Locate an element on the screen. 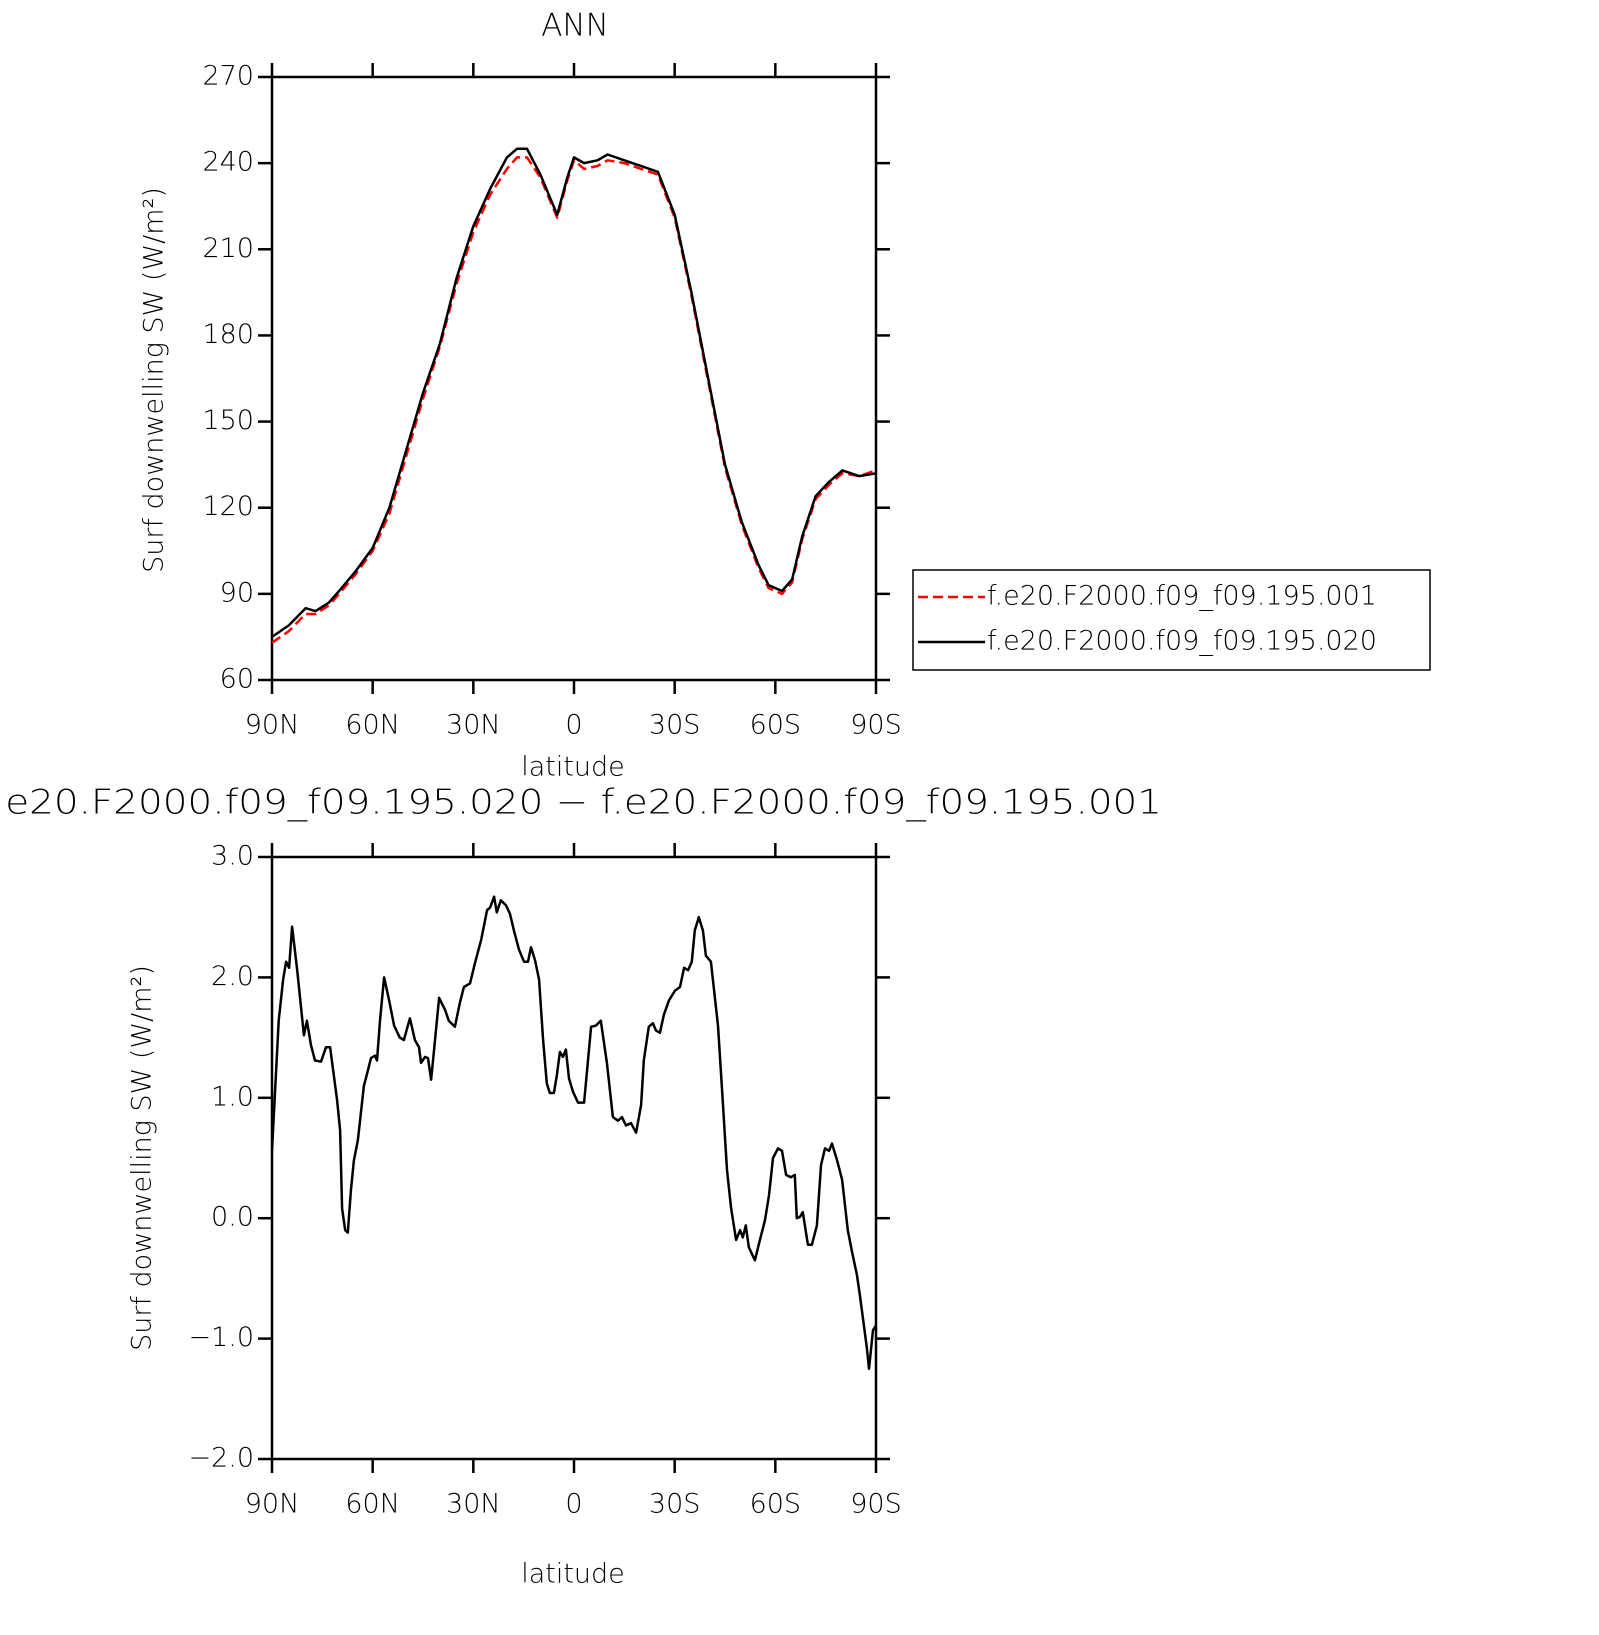  y-tick-label: 3.0 is located at coordinates (232, 856).